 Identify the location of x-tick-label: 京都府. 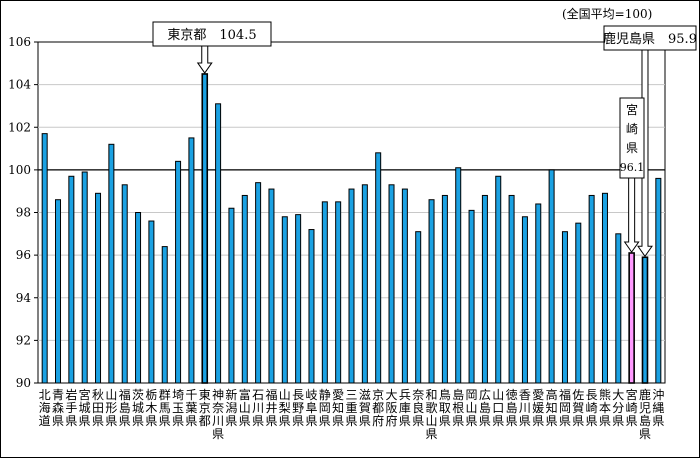
(378, 408).